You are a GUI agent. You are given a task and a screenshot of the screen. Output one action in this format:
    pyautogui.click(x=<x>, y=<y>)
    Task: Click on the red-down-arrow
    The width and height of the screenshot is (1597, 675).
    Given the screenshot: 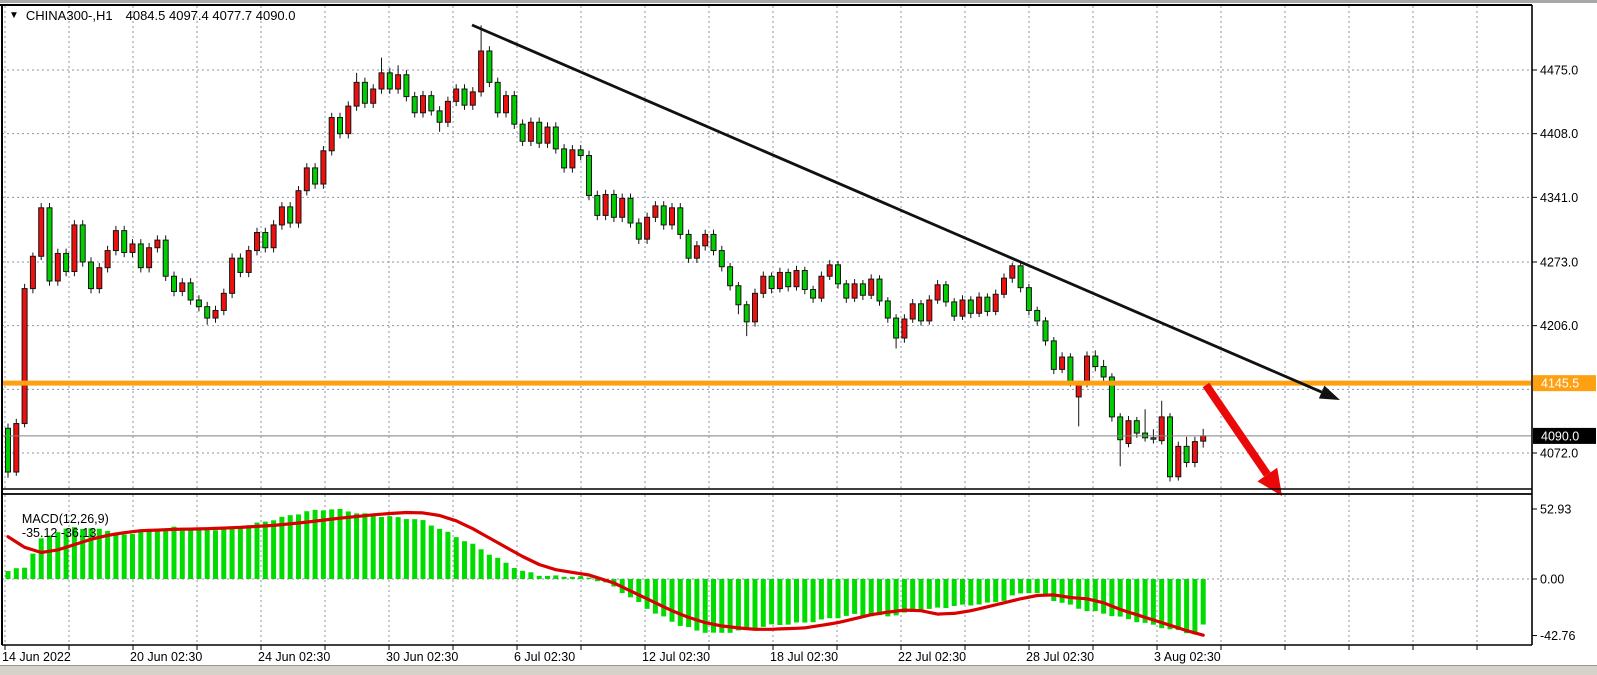 What is the action you would take?
    pyautogui.click(x=1236, y=429)
    